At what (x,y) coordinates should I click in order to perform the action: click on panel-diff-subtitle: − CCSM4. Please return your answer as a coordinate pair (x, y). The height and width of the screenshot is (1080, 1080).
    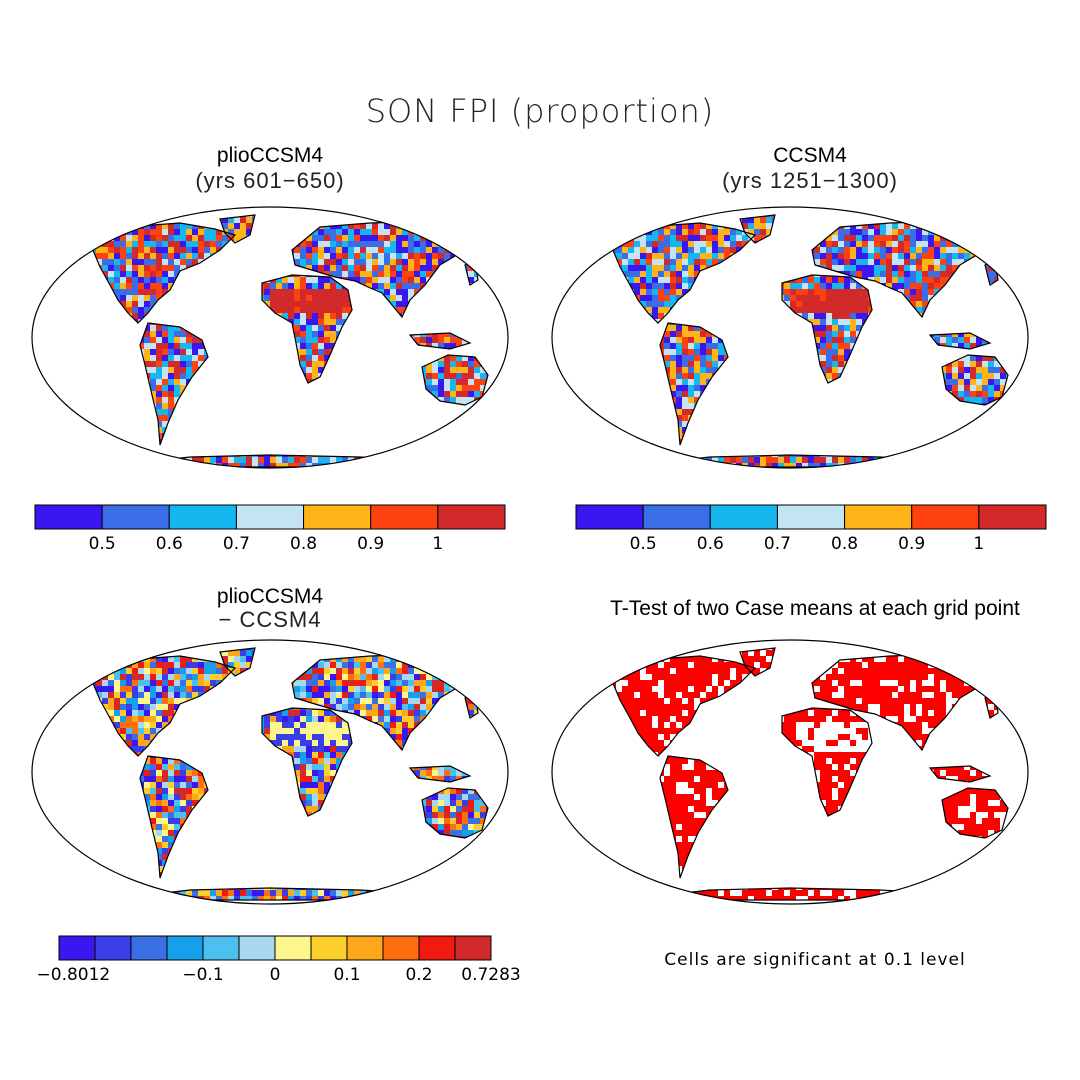
    Looking at the image, I should click on (270, 619).